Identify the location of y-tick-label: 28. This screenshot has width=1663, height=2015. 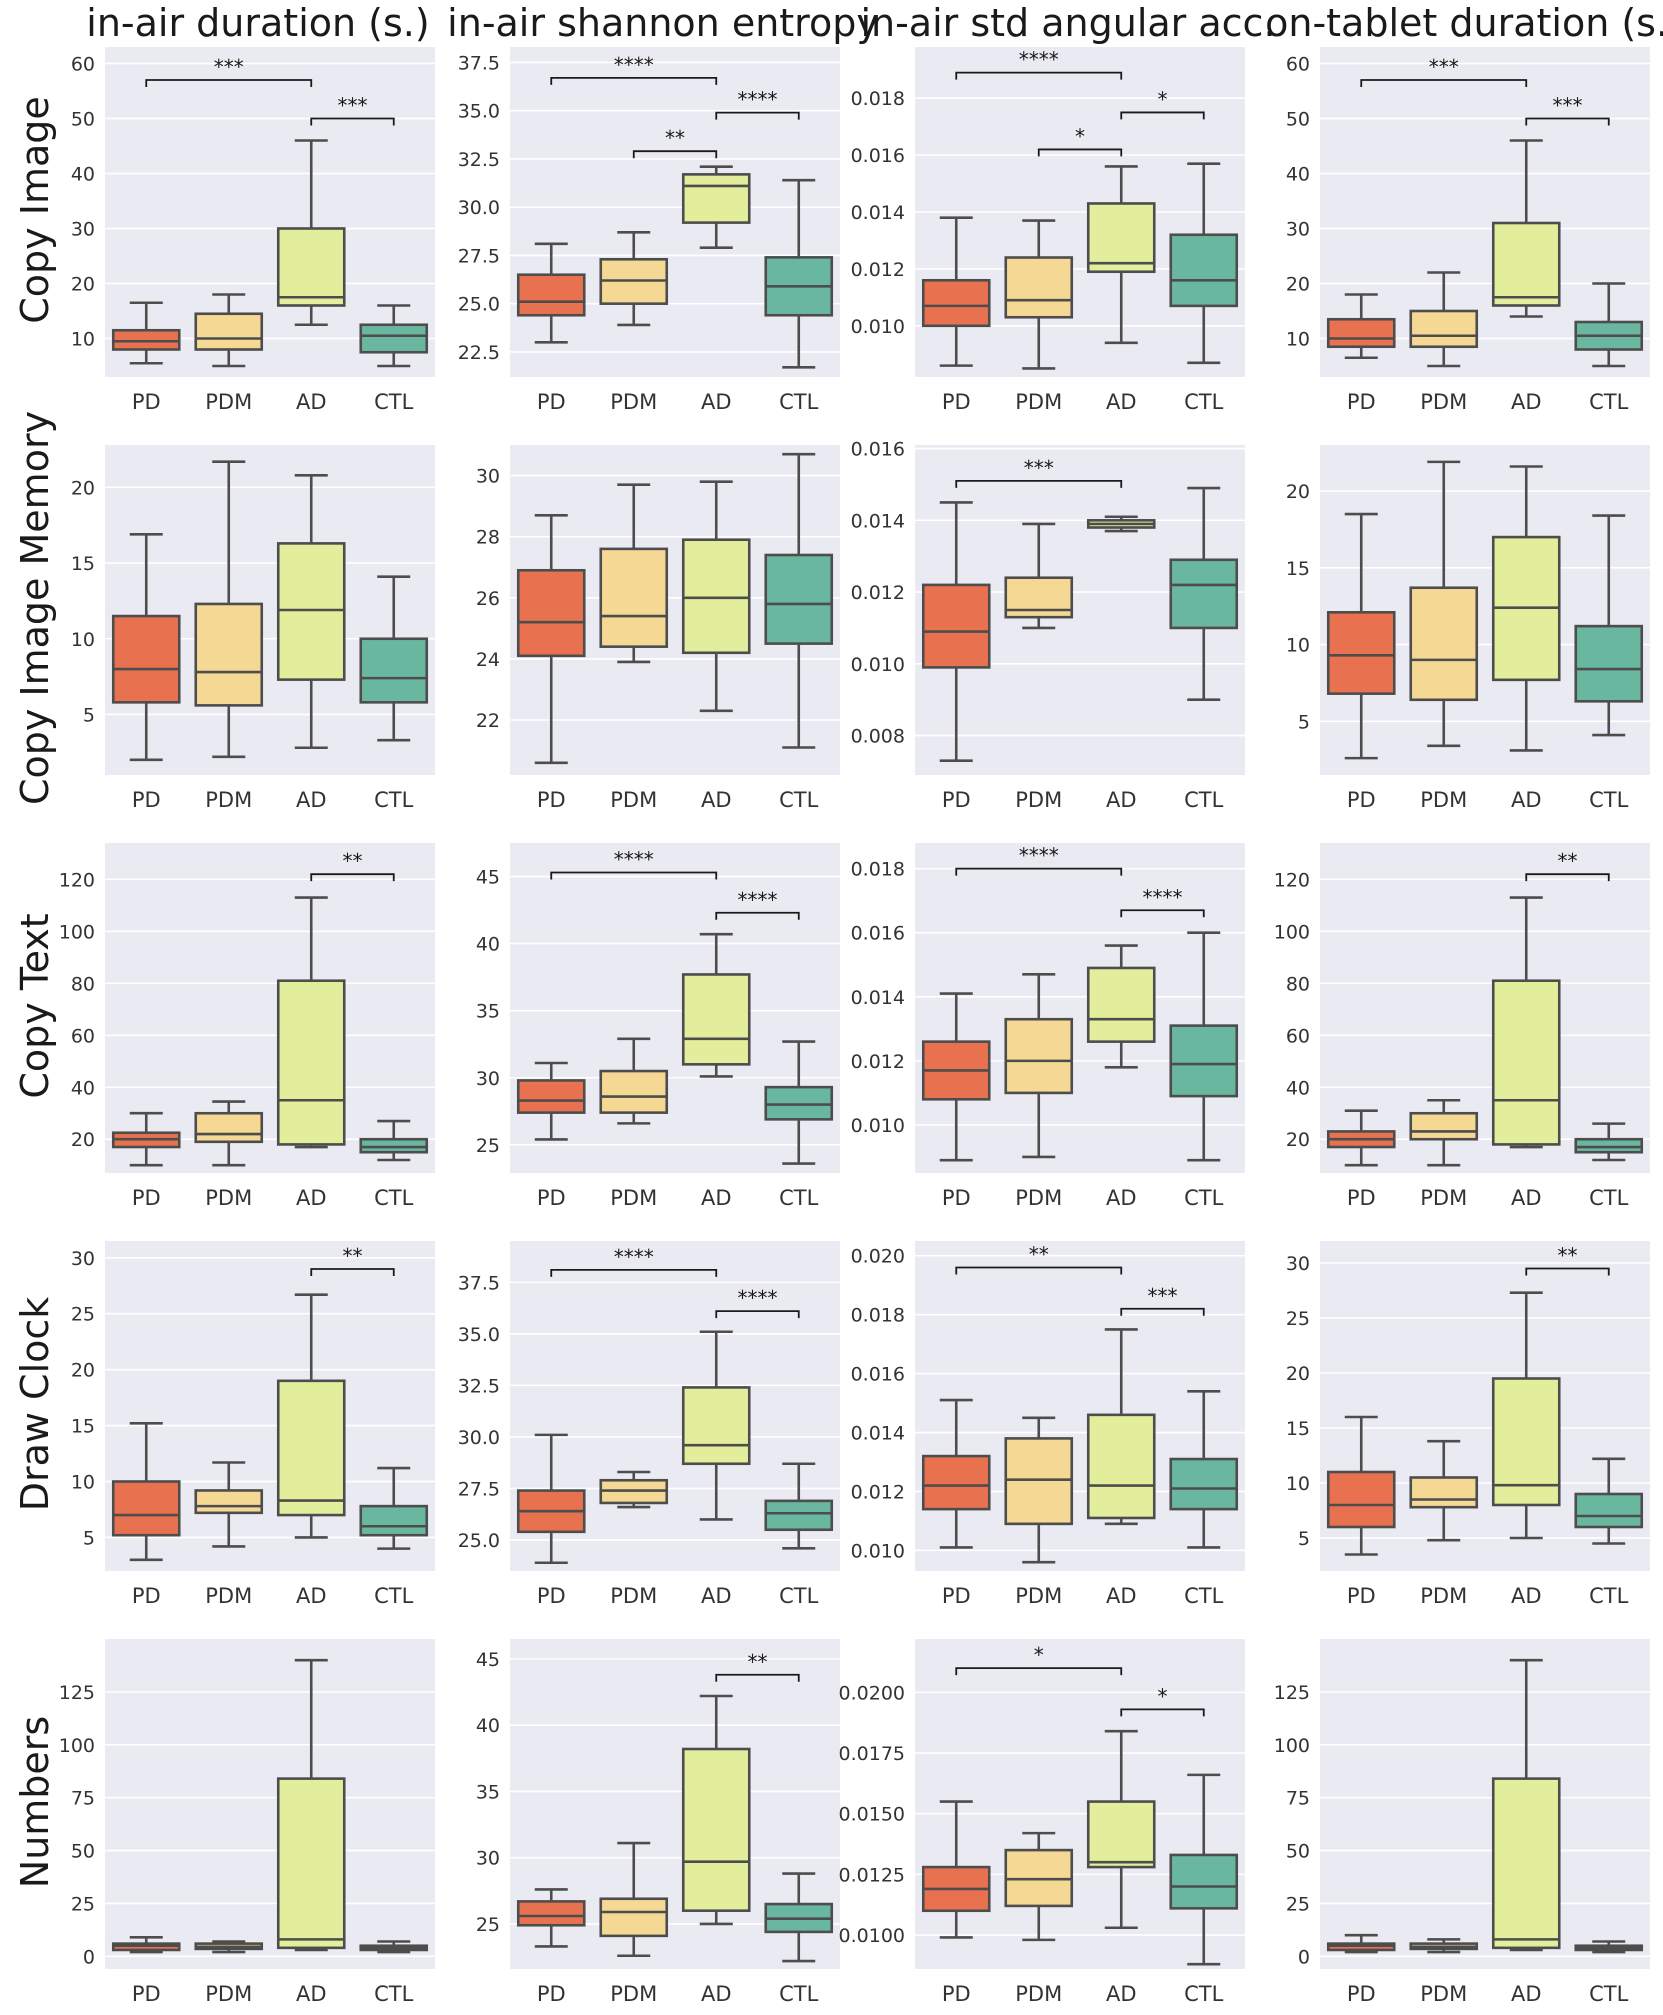
(488, 538).